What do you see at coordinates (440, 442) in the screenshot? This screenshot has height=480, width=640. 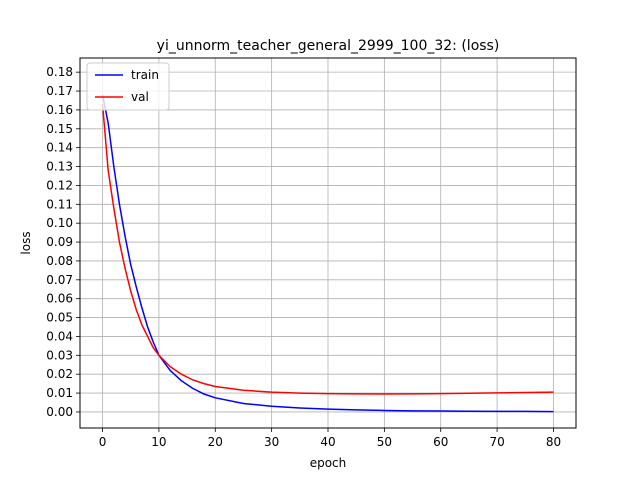 I see `x-tick-label: 60` at bounding box center [440, 442].